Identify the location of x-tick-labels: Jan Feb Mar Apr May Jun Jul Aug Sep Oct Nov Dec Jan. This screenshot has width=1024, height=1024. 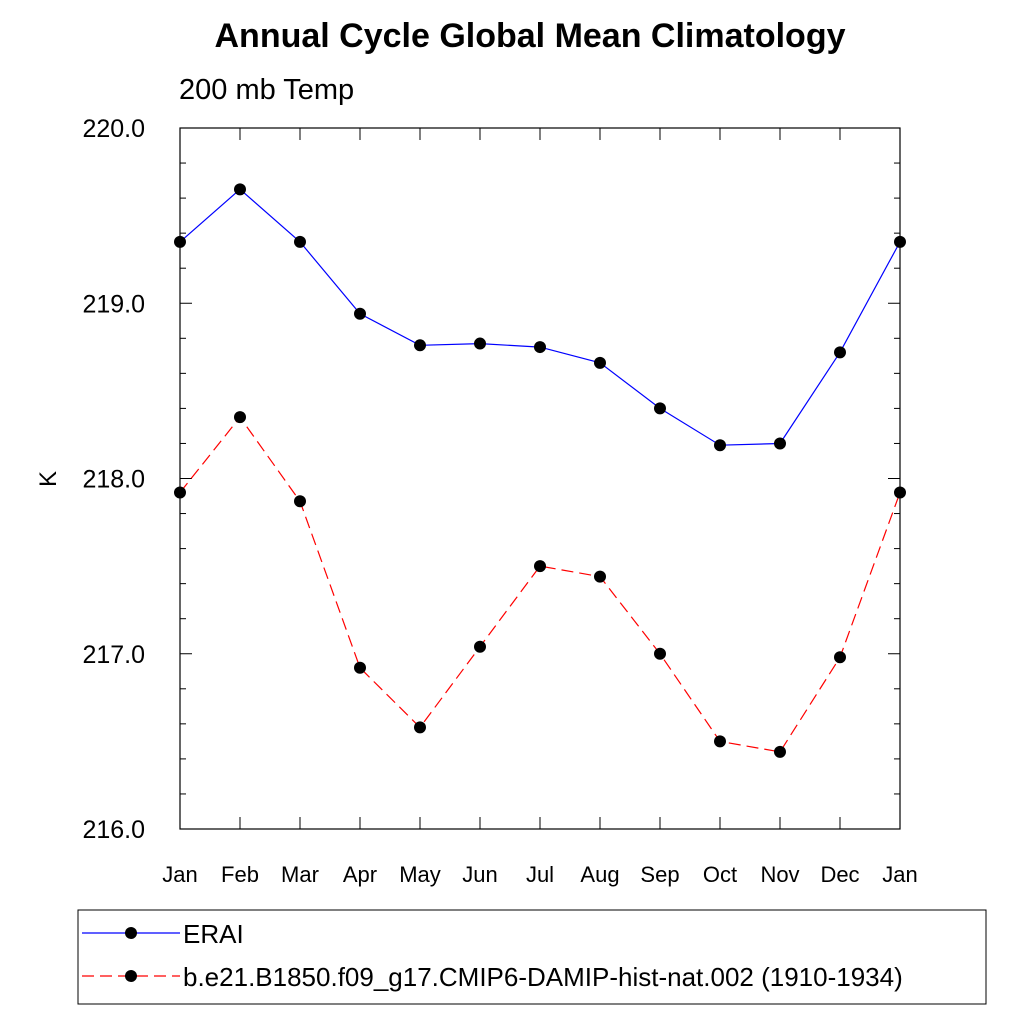
(539, 874).